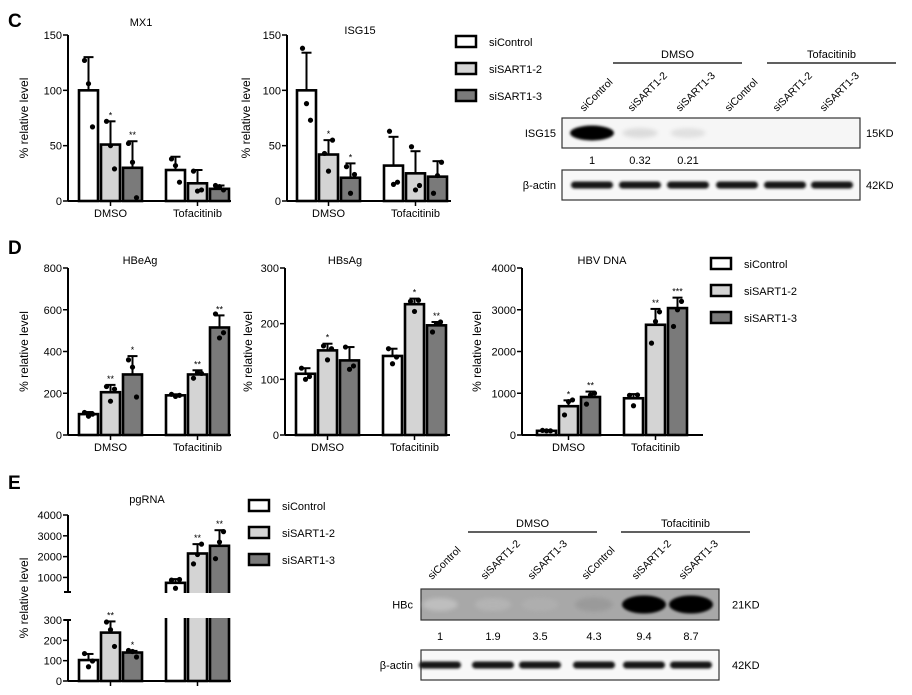  What do you see at coordinates (147, 500) in the screenshot?
I see `chart-title: pgRNA` at bounding box center [147, 500].